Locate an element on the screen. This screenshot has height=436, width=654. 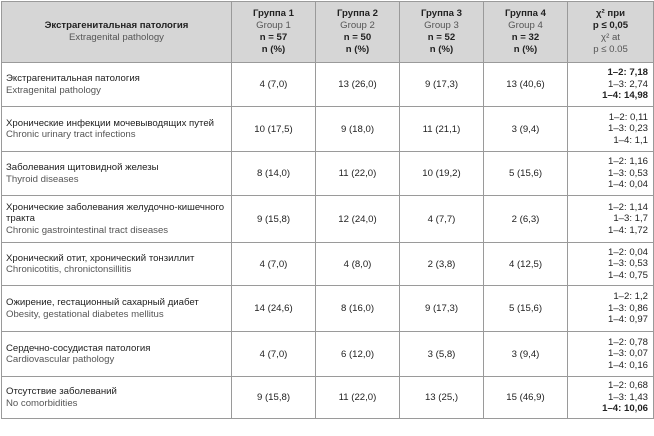
pathology-en: Obesity, gestational diabetes mellitus is located at coordinates (85, 314).